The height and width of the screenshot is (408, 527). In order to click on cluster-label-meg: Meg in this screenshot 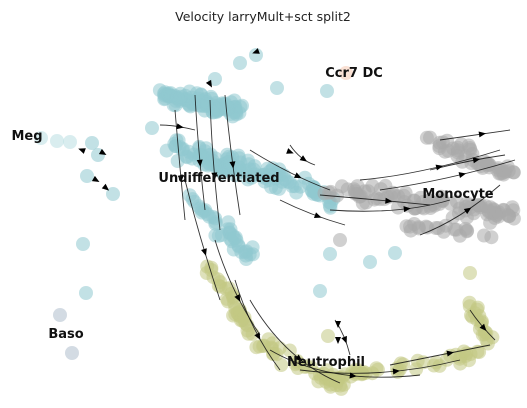, I will do `click(26, 136)`.